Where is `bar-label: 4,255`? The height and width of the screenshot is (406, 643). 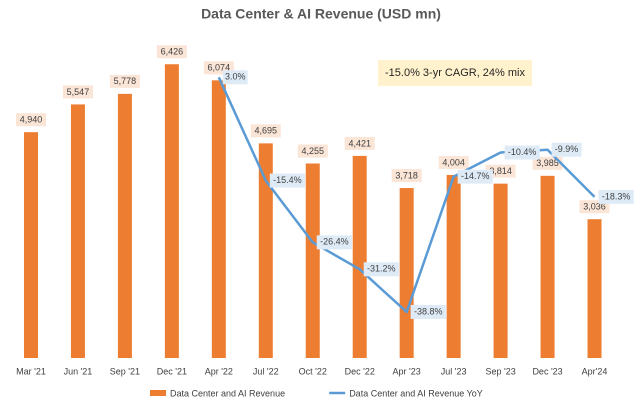 bar-label: 4,255 is located at coordinates (312, 151).